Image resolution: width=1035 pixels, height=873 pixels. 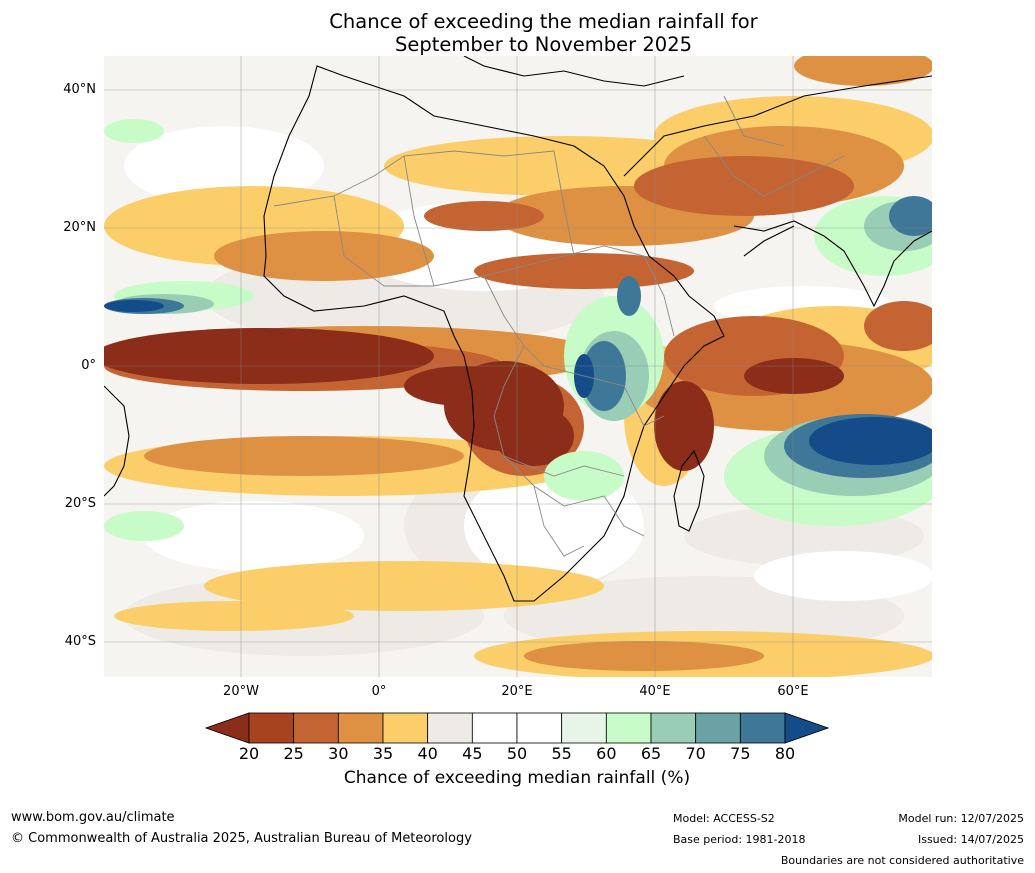 I want to click on colorbar-tick-label: 65, so click(x=651, y=753).